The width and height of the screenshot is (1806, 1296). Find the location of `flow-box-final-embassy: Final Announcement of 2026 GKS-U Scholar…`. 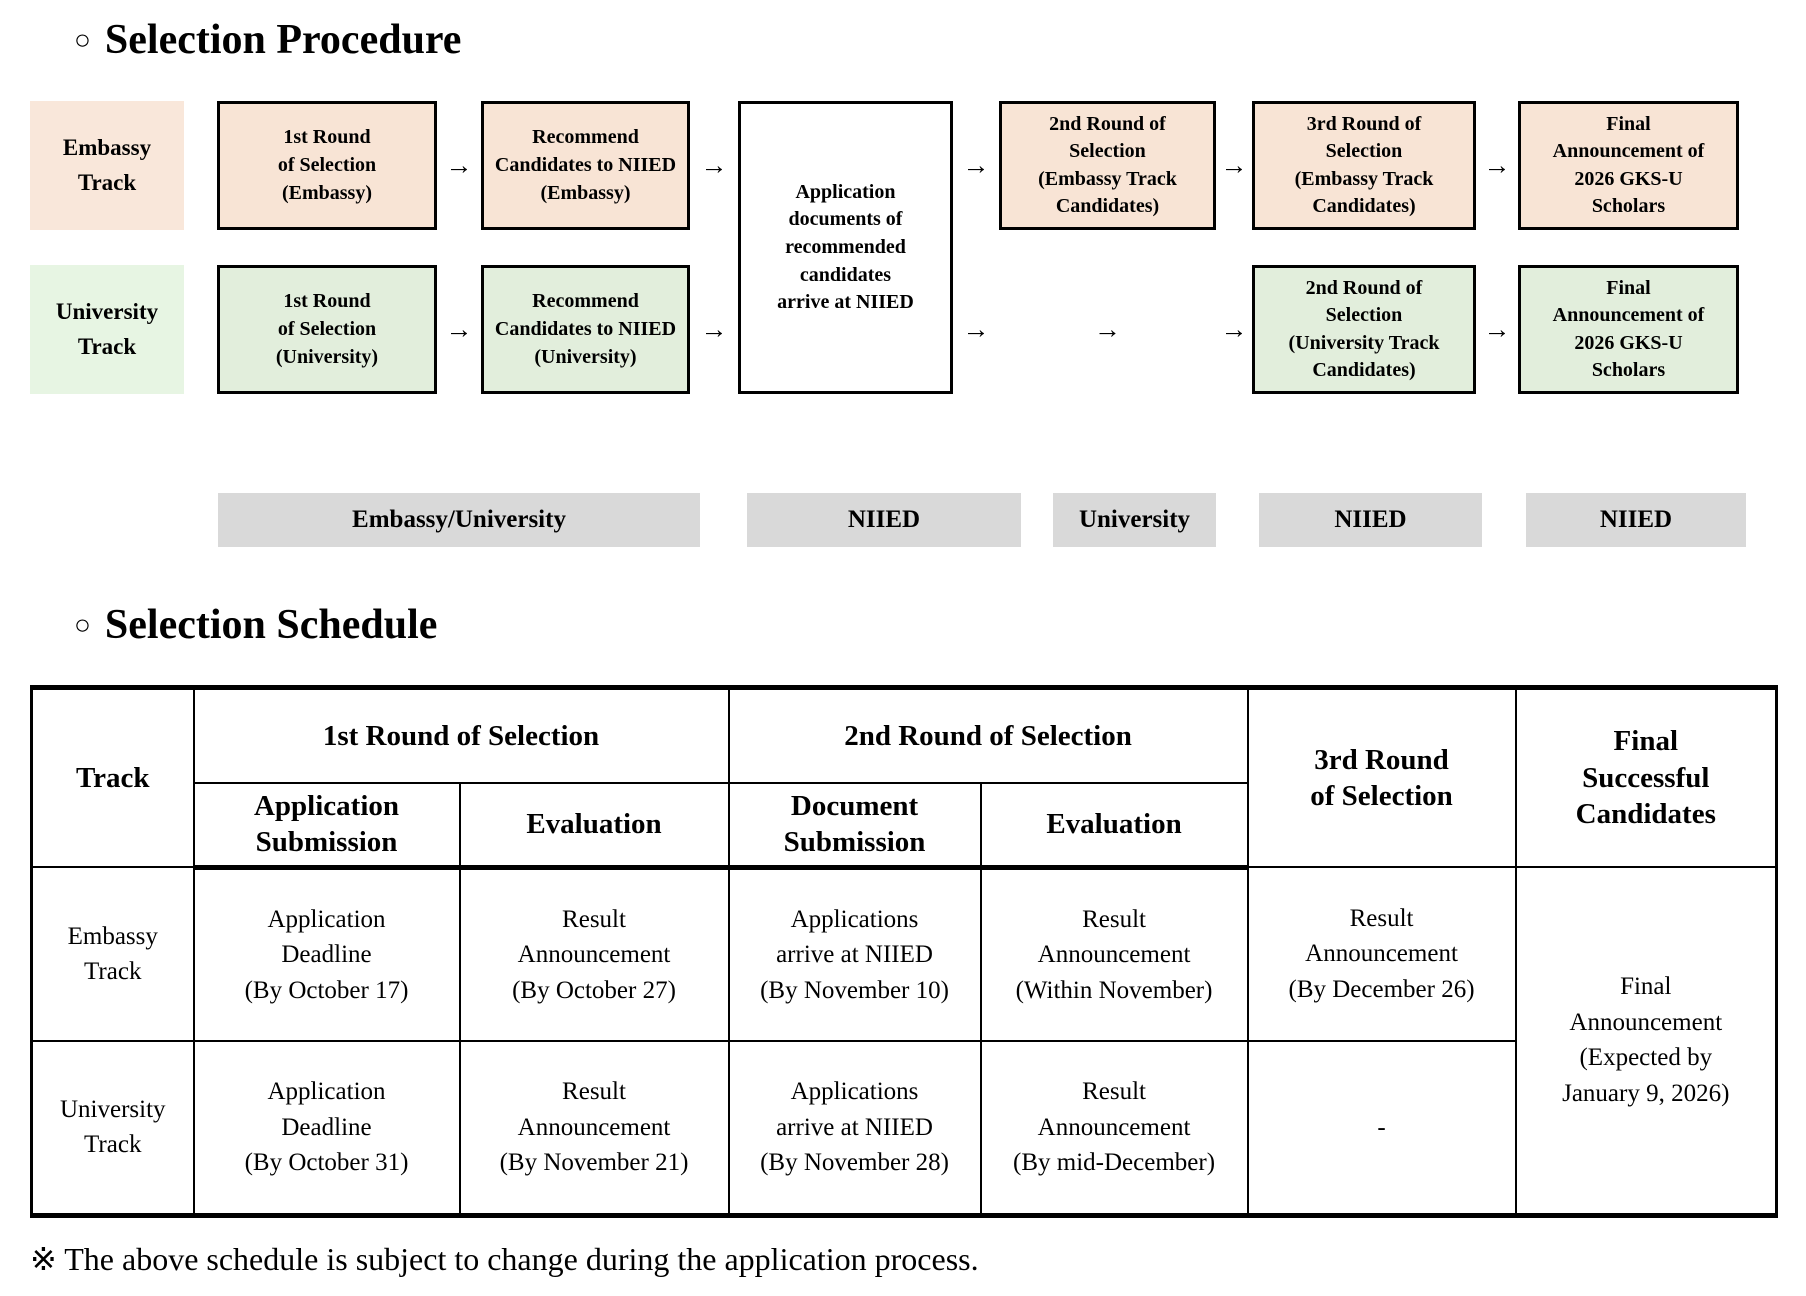

flow-box-final-embassy: Final Announcement of 2026 GKS-U Scholar… is located at coordinates (1628, 166).